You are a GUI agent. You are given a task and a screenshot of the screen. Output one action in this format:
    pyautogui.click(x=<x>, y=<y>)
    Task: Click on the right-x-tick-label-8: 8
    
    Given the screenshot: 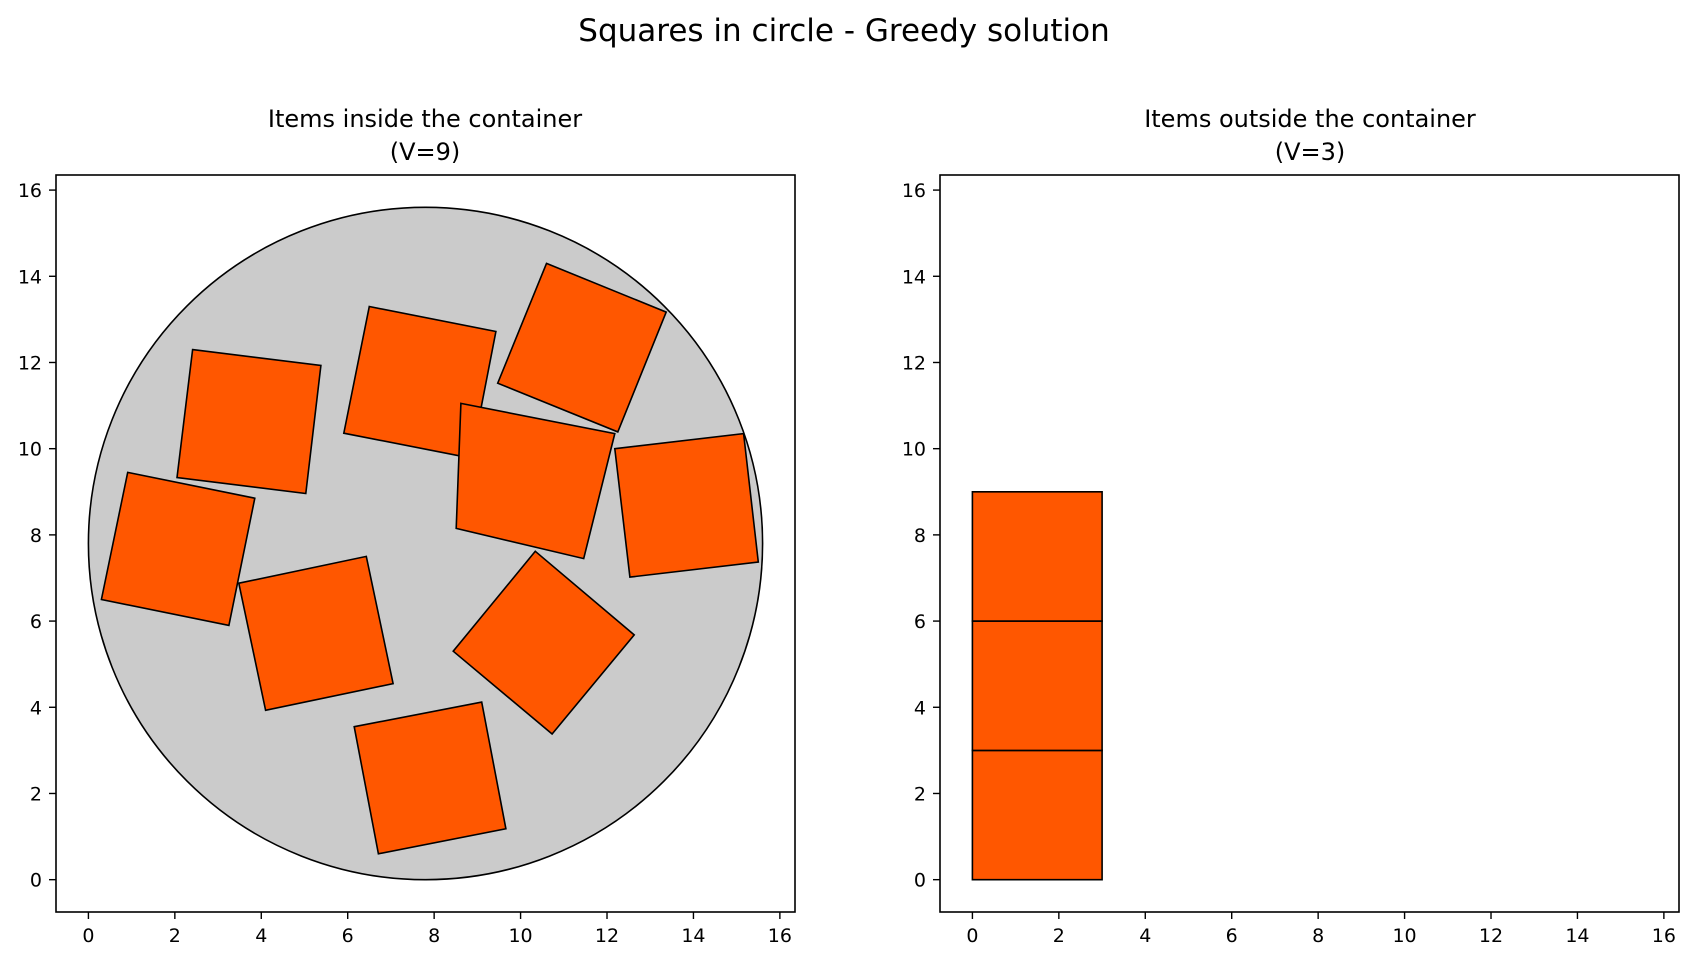 What is the action you would take?
    pyautogui.click(x=1318, y=936)
    